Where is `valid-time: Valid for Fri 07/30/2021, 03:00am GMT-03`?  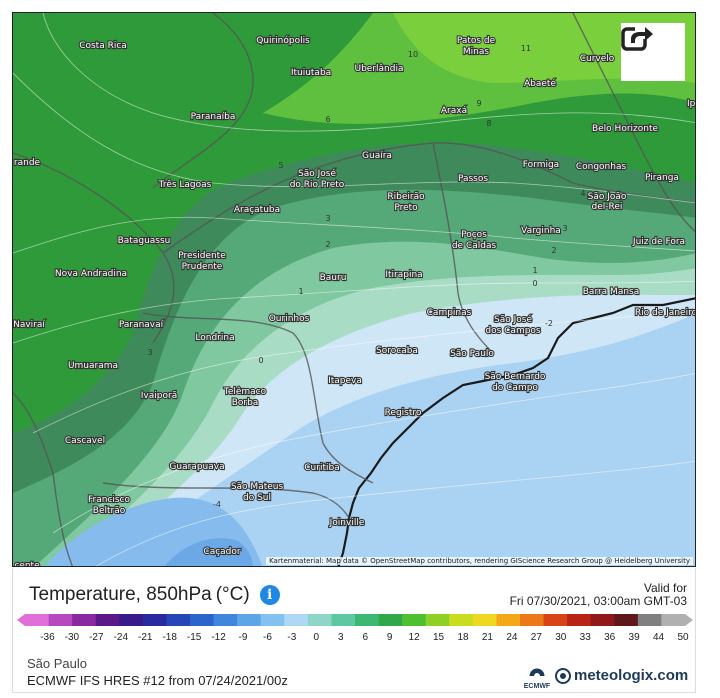
valid-time: Valid for Fri 07/30/2021, 03:00am GMT-03 is located at coordinates (598, 595).